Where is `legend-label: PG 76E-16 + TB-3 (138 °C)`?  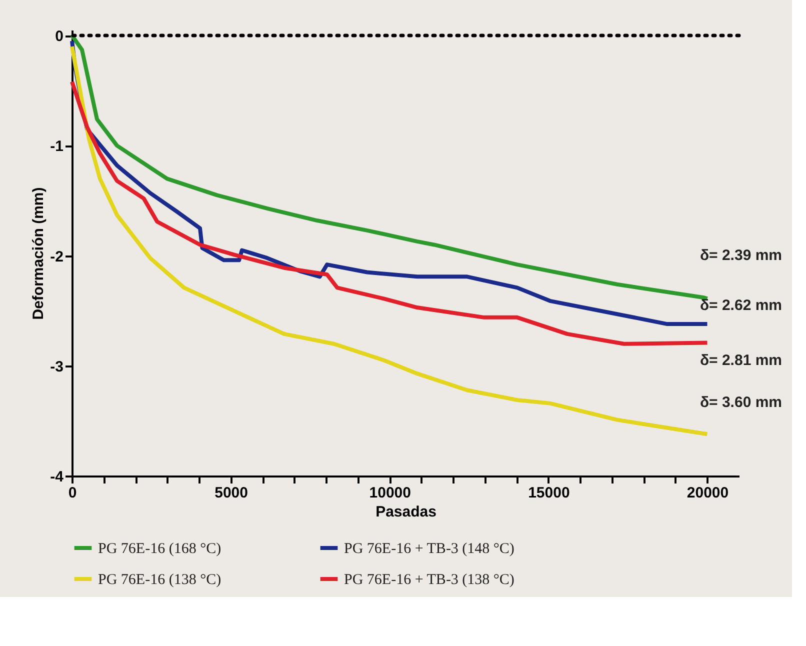
legend-label: PG 76E-16 + TB-3 (138 °C) is located at coordinates (429, 580).